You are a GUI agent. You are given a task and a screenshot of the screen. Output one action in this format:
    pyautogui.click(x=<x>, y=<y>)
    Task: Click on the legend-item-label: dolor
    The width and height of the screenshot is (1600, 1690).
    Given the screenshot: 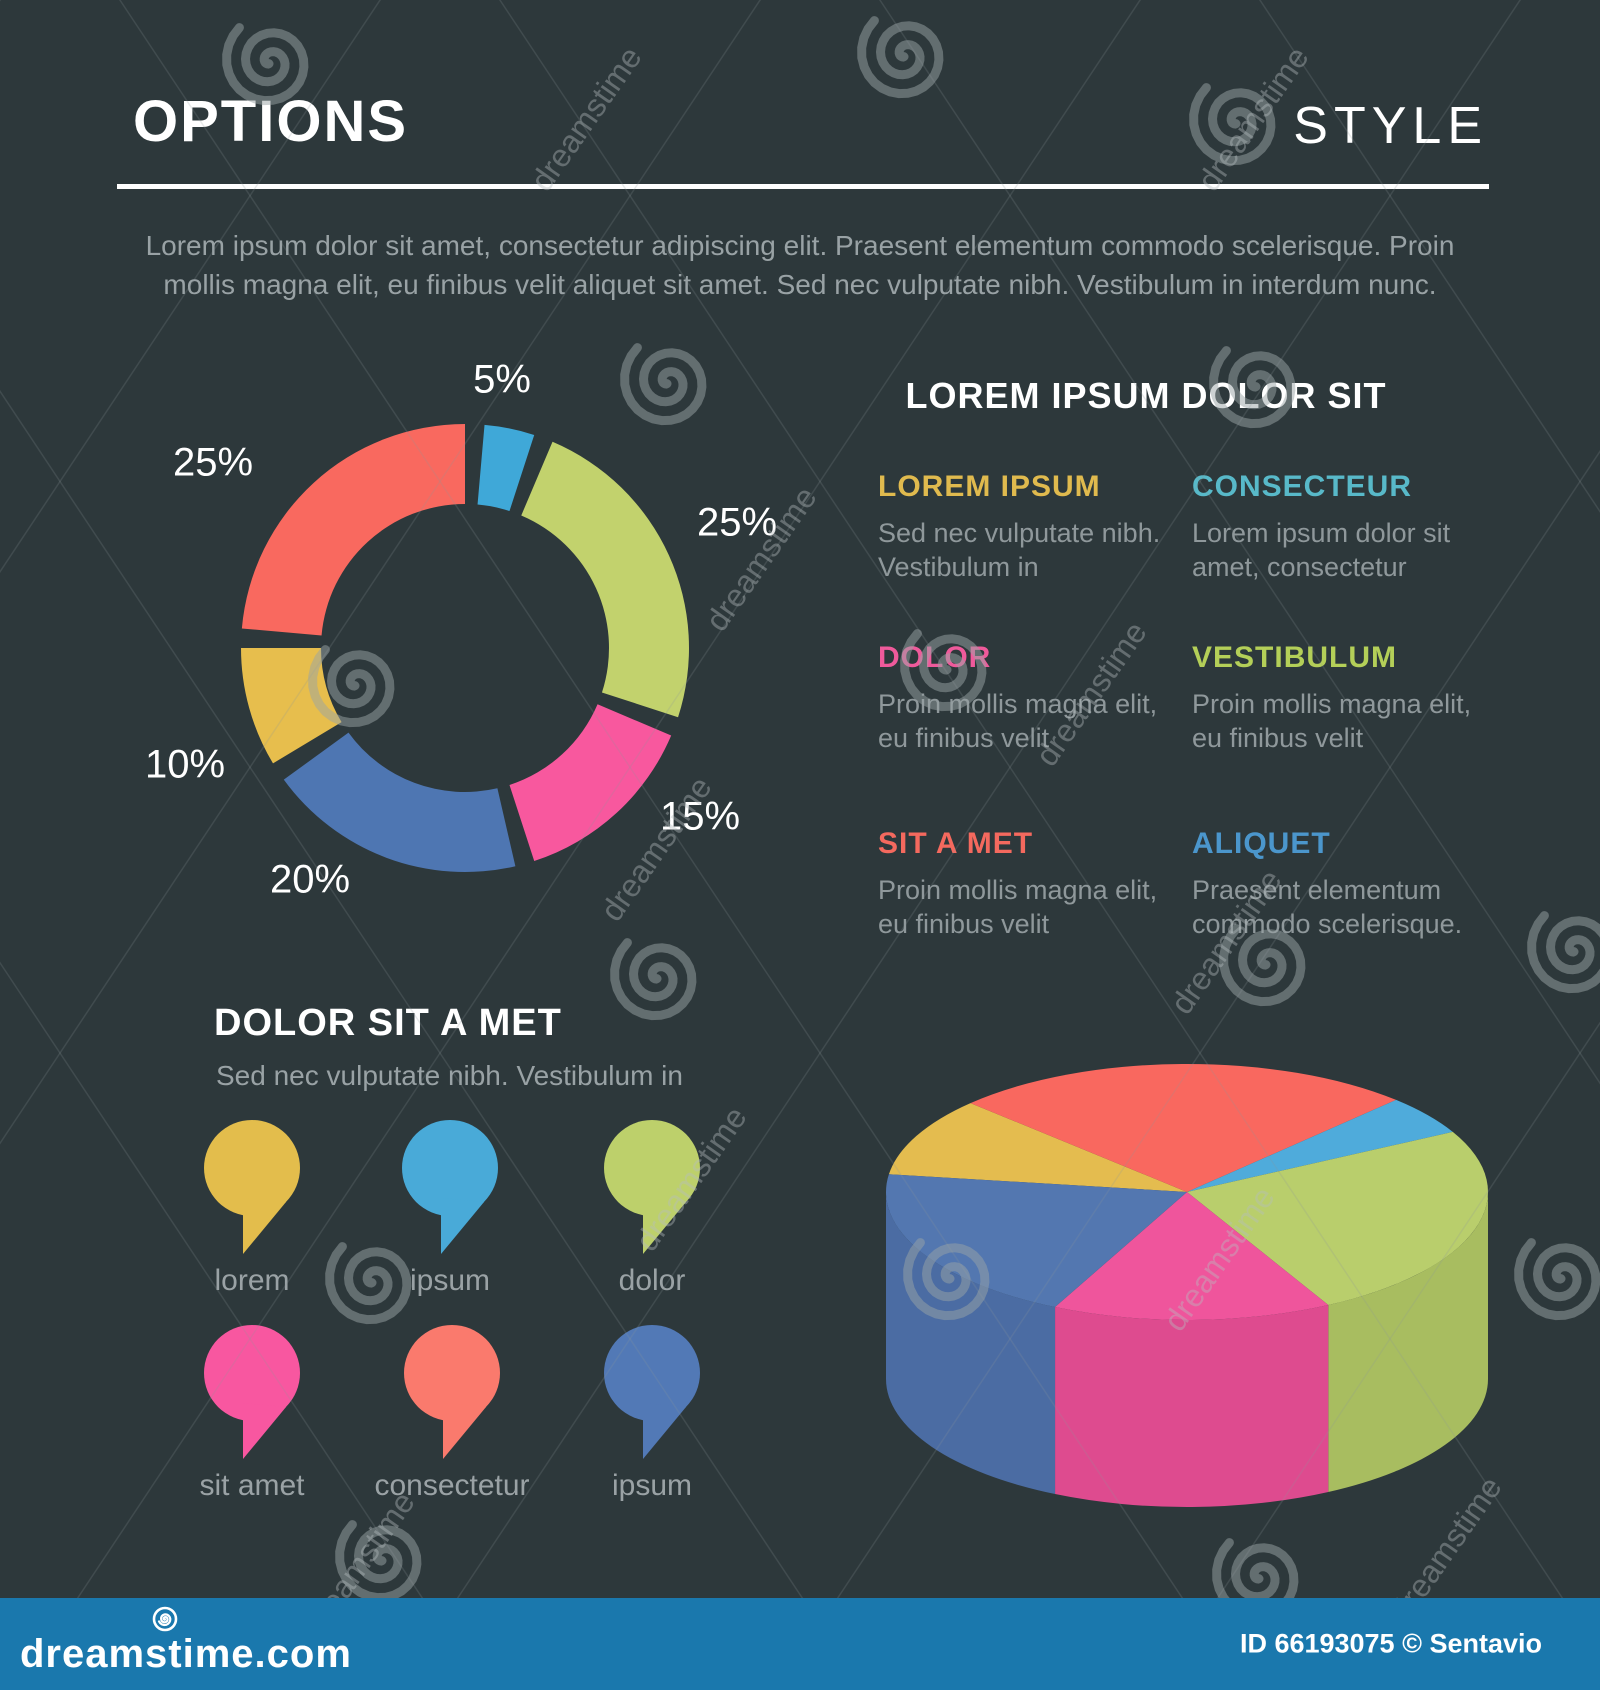 What is the action you would take?
    pyautogui.click(x=652, y=1280)
    